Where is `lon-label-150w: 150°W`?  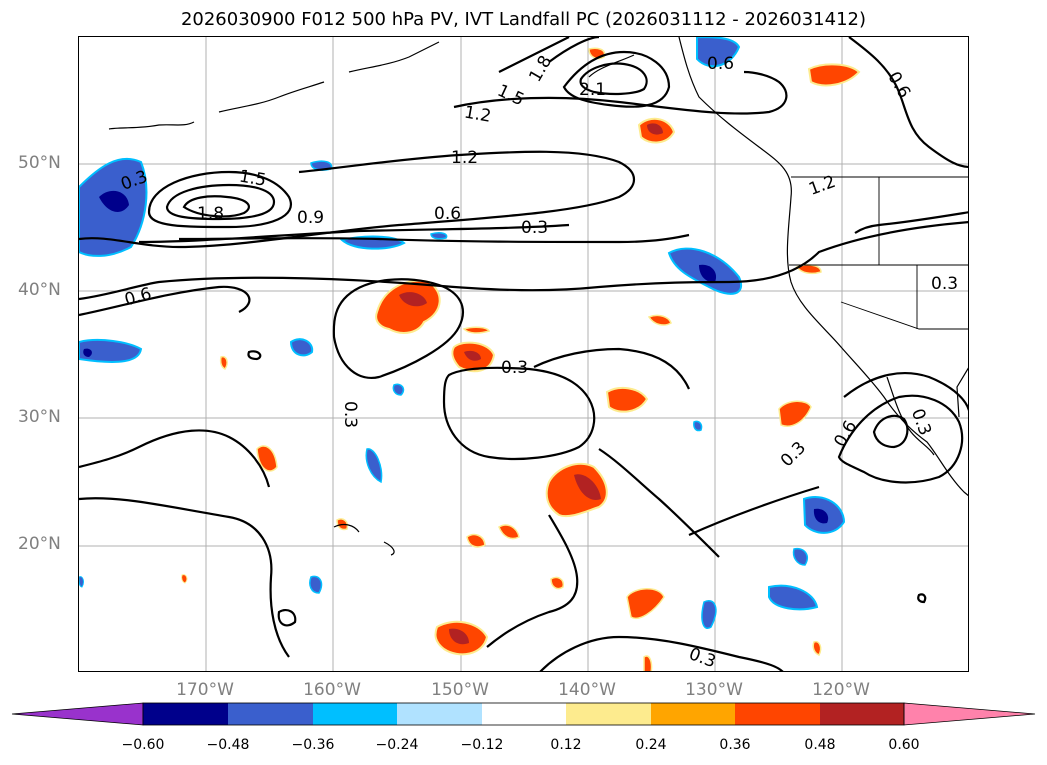
lon-label-150w: 150°W is located at coordinates (460, 690).